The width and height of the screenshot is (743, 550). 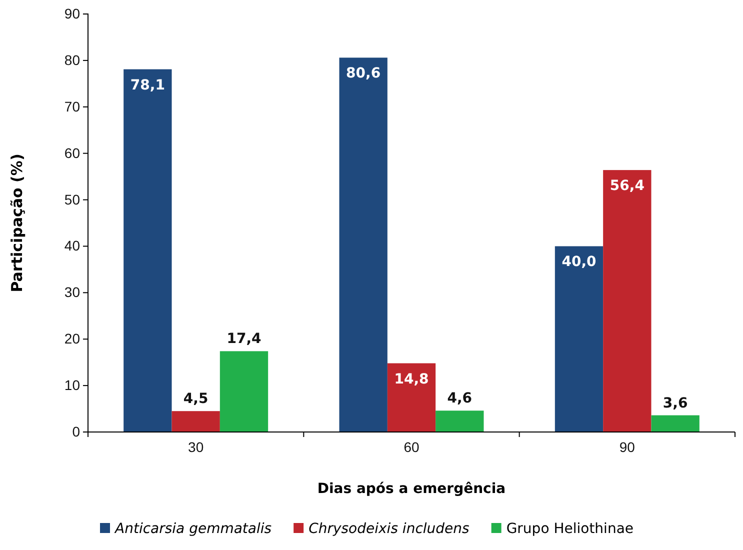 What do you see at coordinates (411, 489) in the screenshot?
I see `x-axis-title: Dias após a emergência` at bounding box center [411, 489].